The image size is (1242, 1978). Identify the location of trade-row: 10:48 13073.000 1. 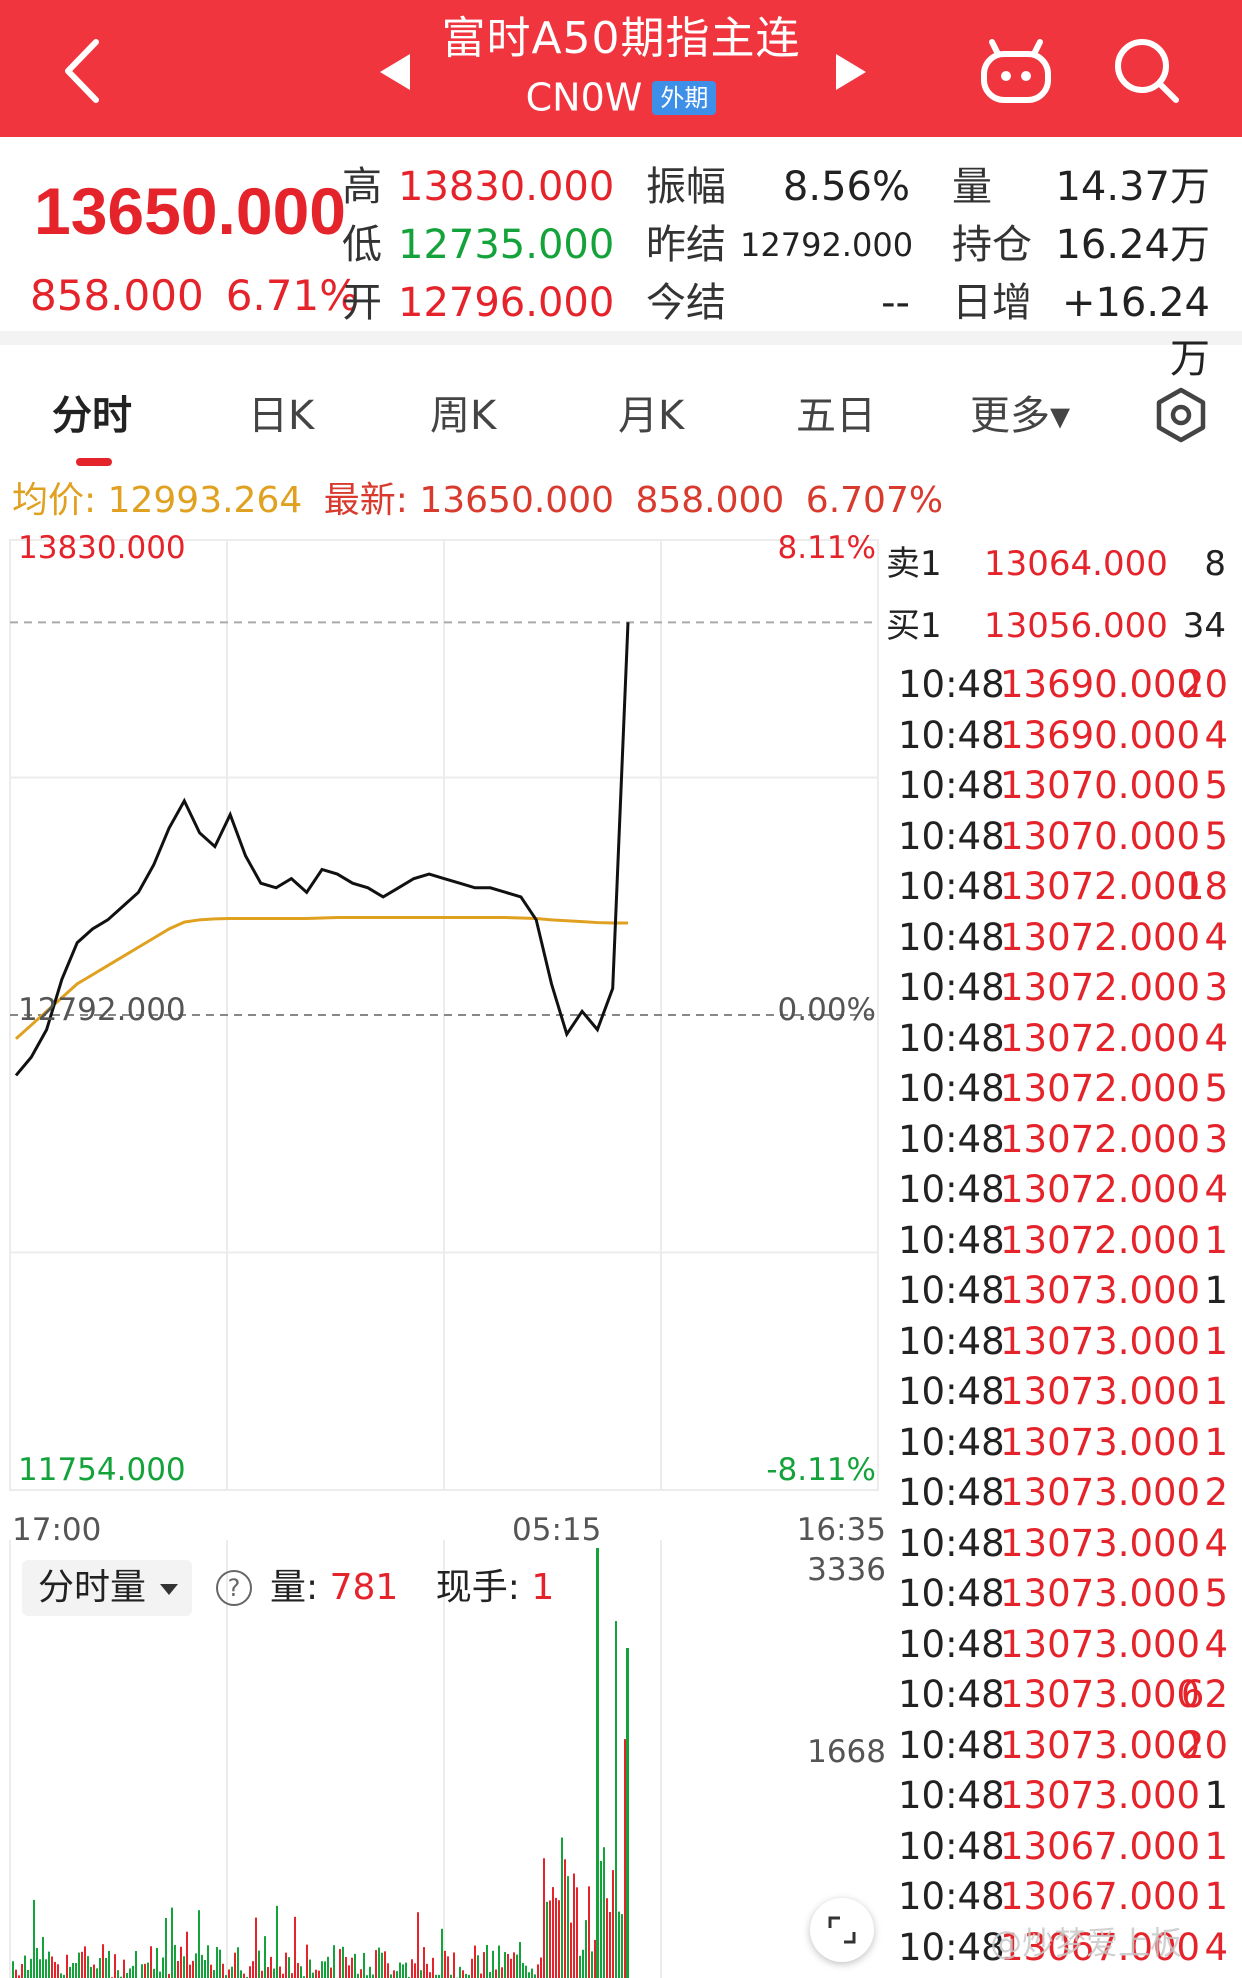
(1064, 1291).